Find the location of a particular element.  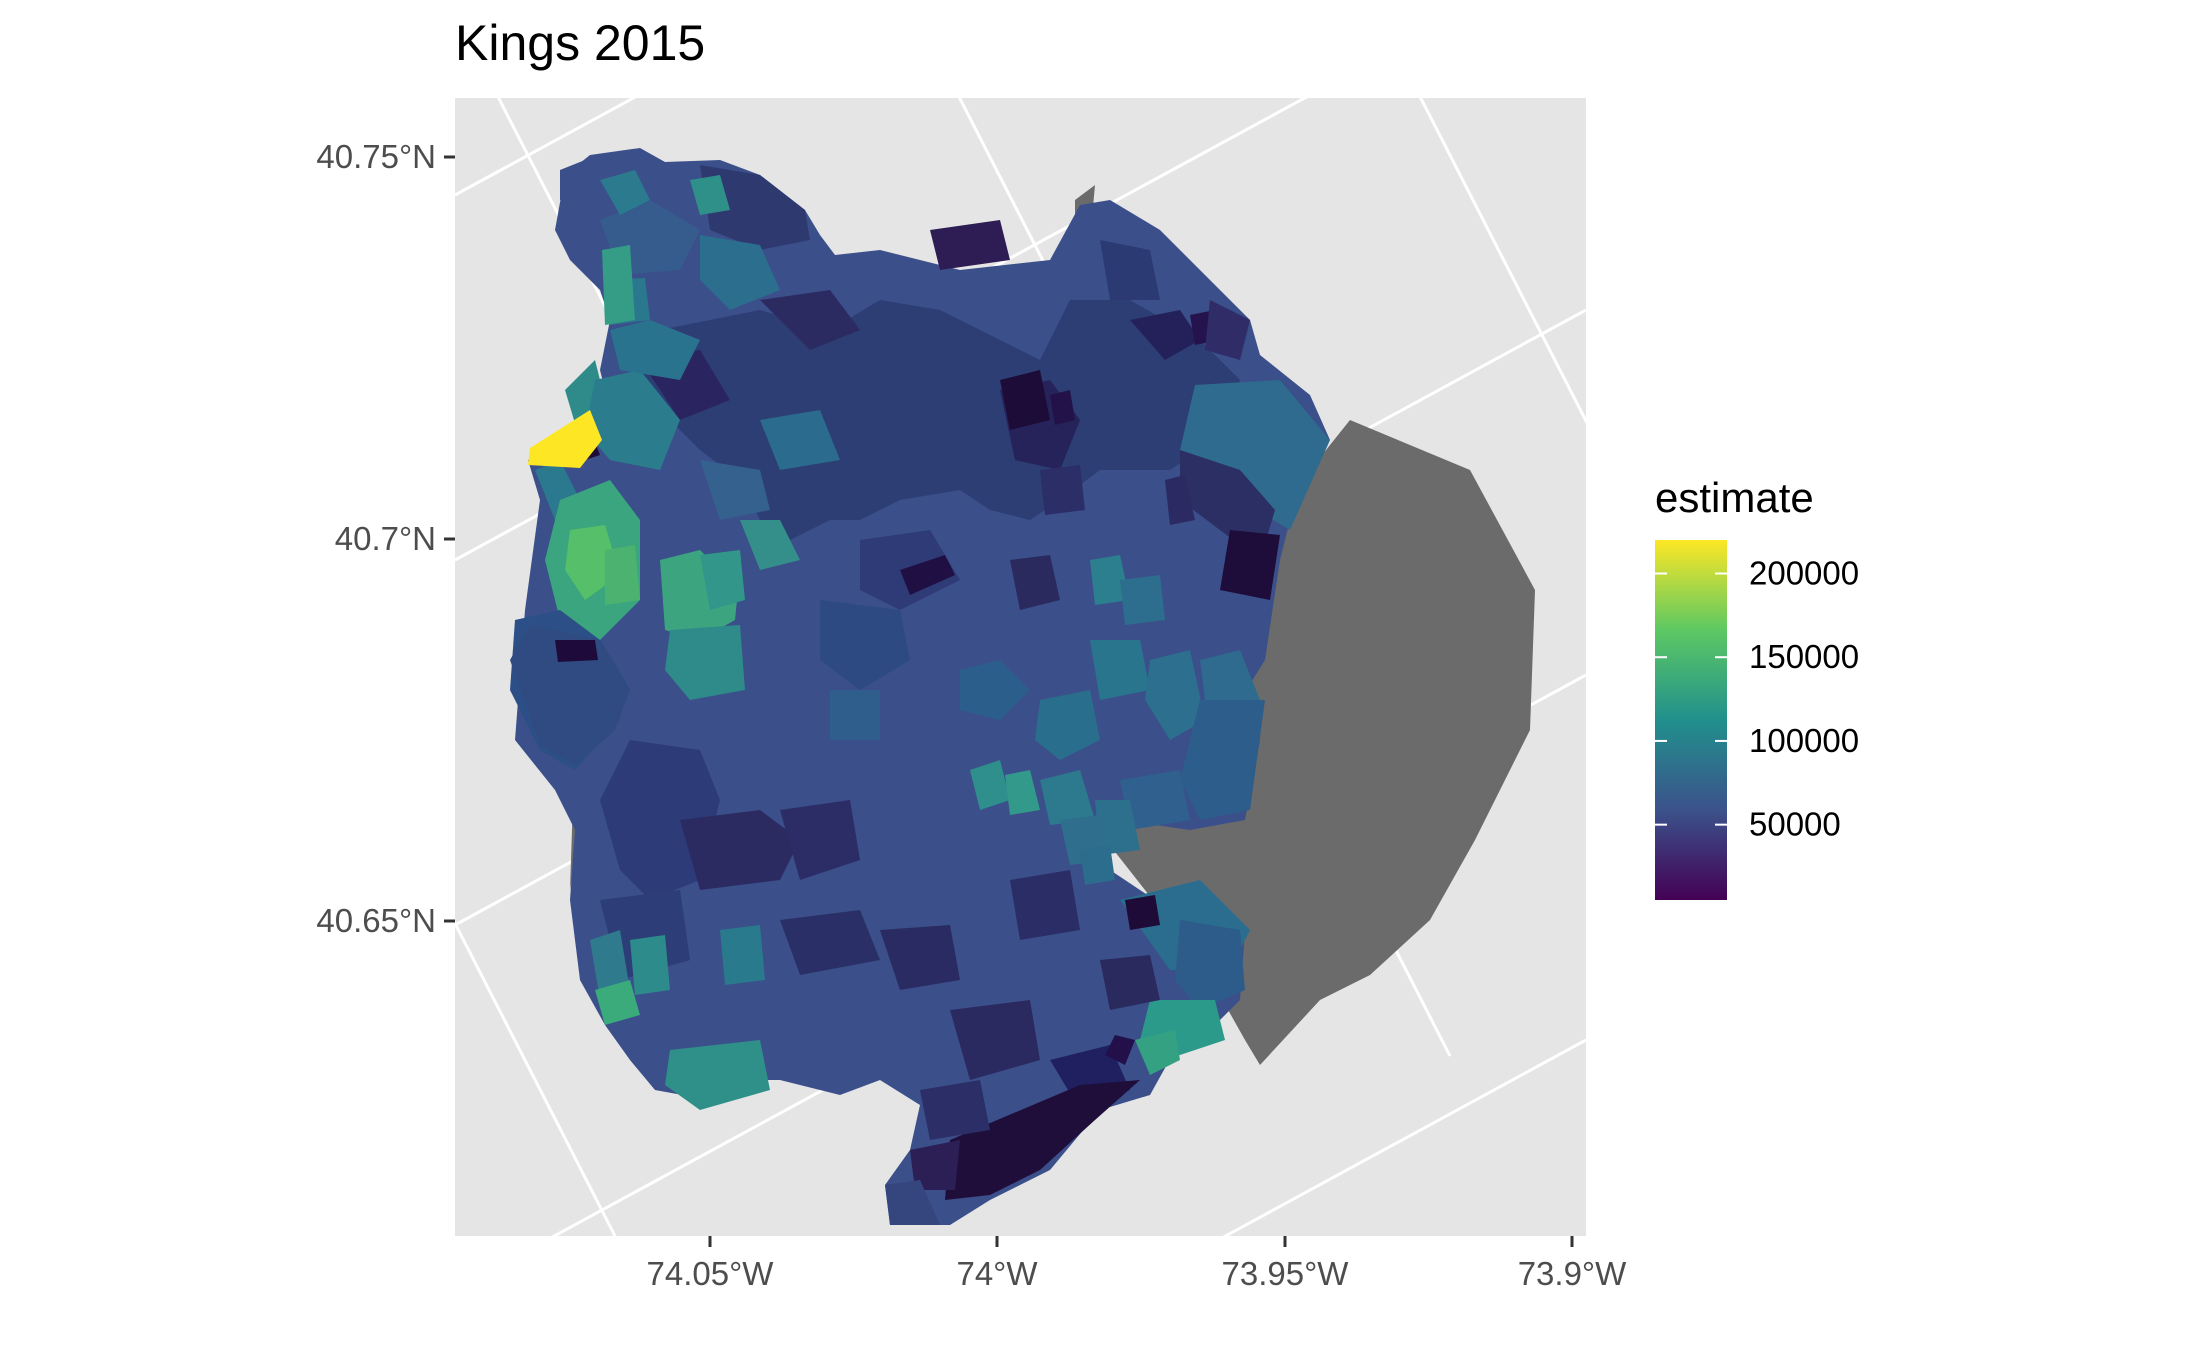

x-tick-label: 73.9°W is located at coordinates (1572, 1273).